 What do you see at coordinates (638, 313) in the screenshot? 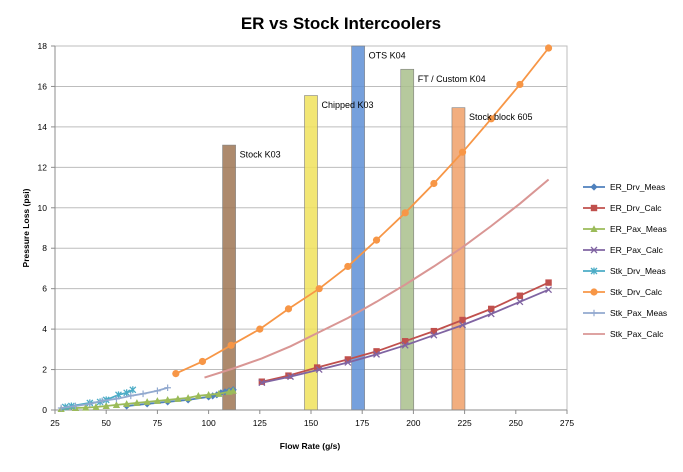
I see `legend-label: Stk_Pax_Meas` at bounding box center [638, 313].